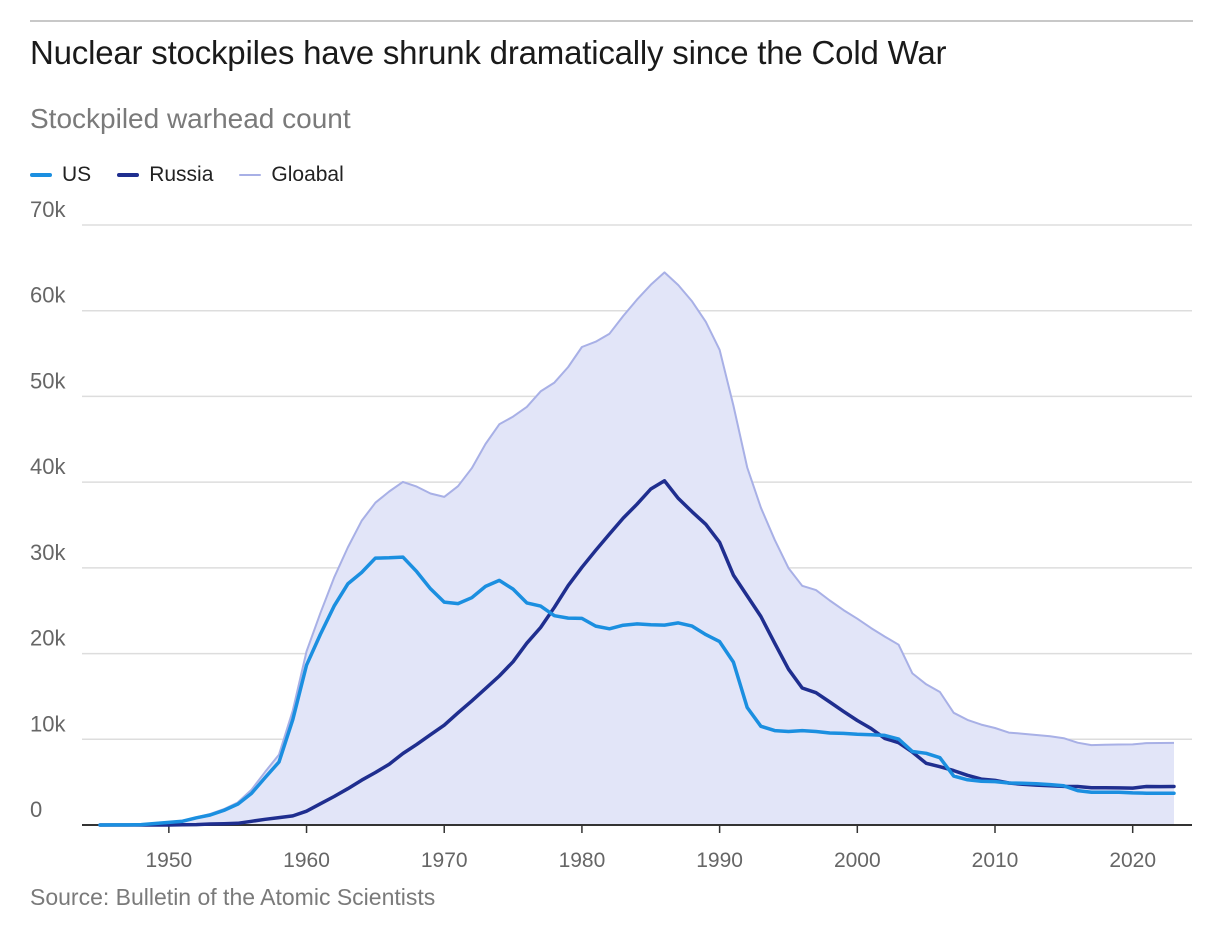 The height and width of the screenshot is (932, 1228). What do you see at coordinates (48, 295) in the screenshot?
I see `y-tick-label: 60k` at bounding box center [48, 295].